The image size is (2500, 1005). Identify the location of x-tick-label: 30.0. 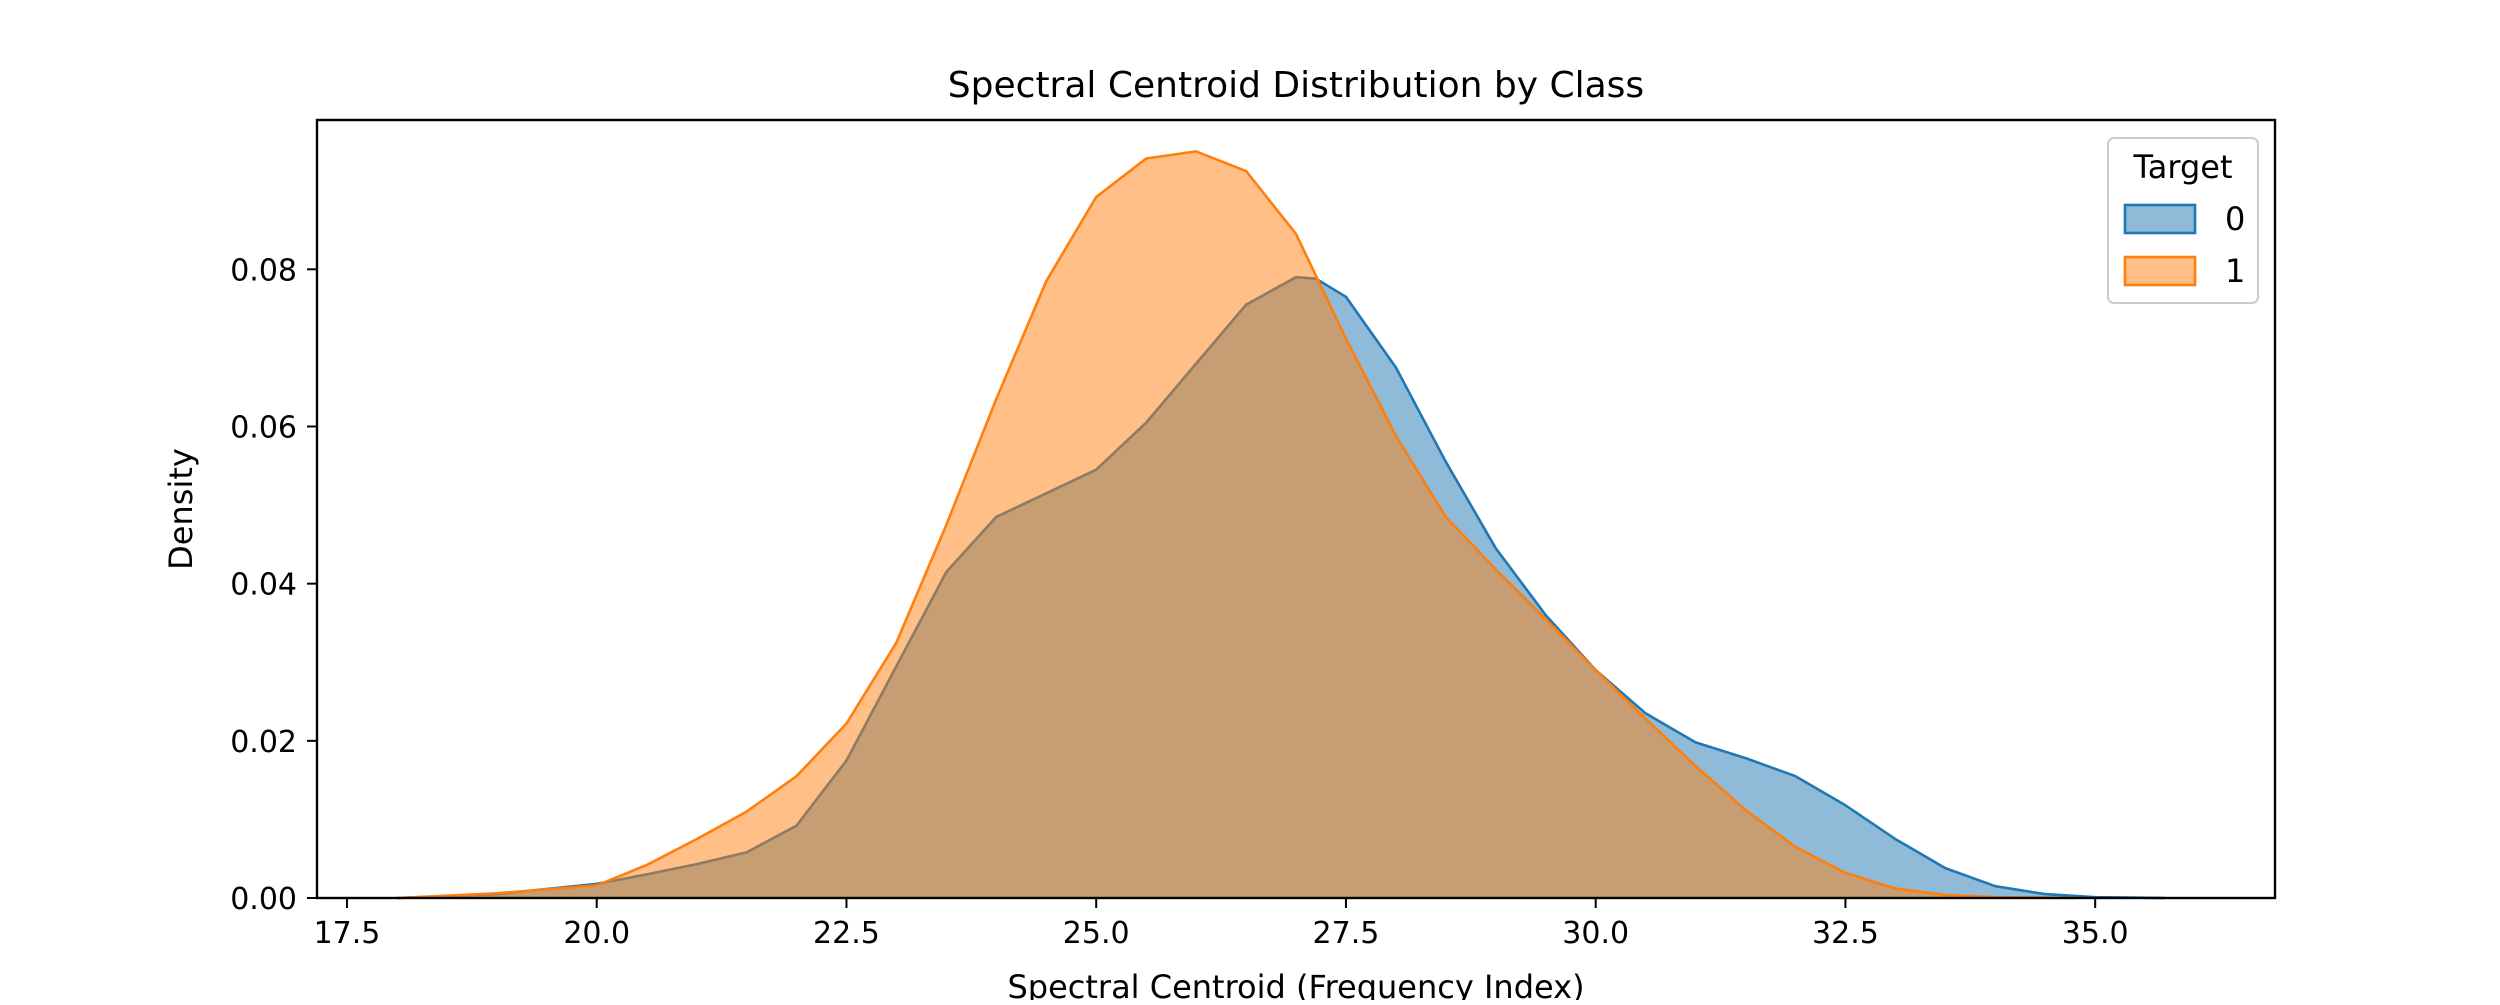
(1595, 933).